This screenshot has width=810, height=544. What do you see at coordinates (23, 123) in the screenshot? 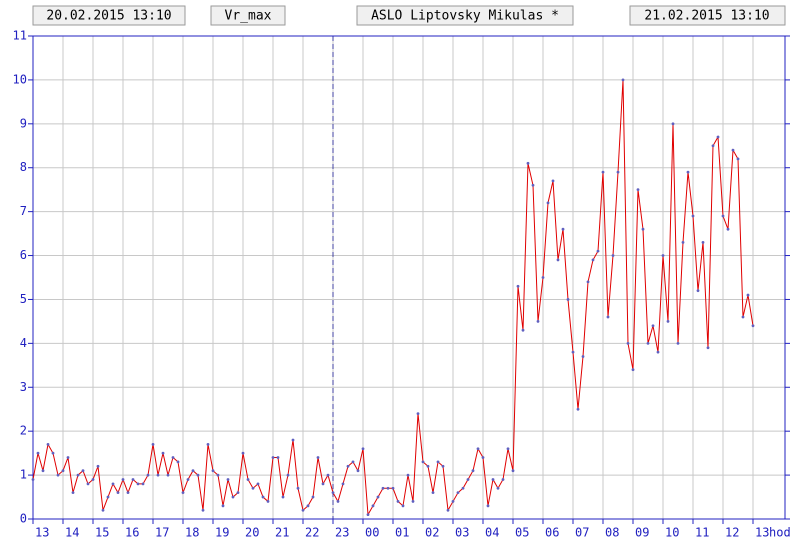
I see `y-tick-label: 9` at bounding box center [23, 123].